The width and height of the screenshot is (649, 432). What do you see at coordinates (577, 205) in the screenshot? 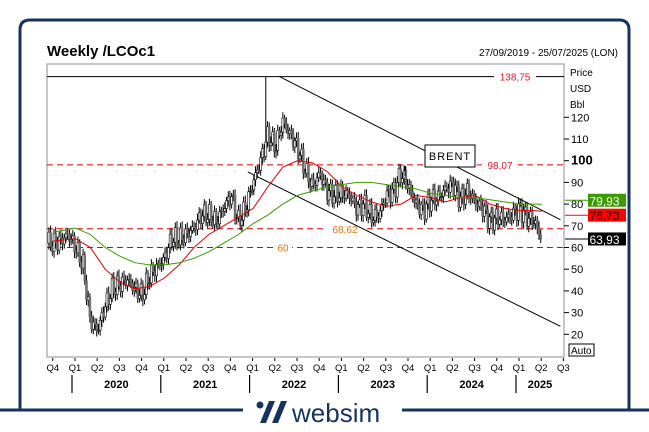
I see `y-tick-label: 80` at bounding box center [577, 205].